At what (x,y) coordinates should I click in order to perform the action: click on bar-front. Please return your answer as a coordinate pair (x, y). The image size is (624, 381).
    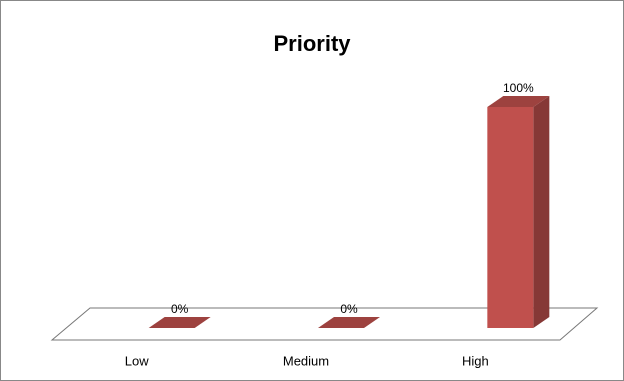
    Looking at the image, I should click on (510, 217).